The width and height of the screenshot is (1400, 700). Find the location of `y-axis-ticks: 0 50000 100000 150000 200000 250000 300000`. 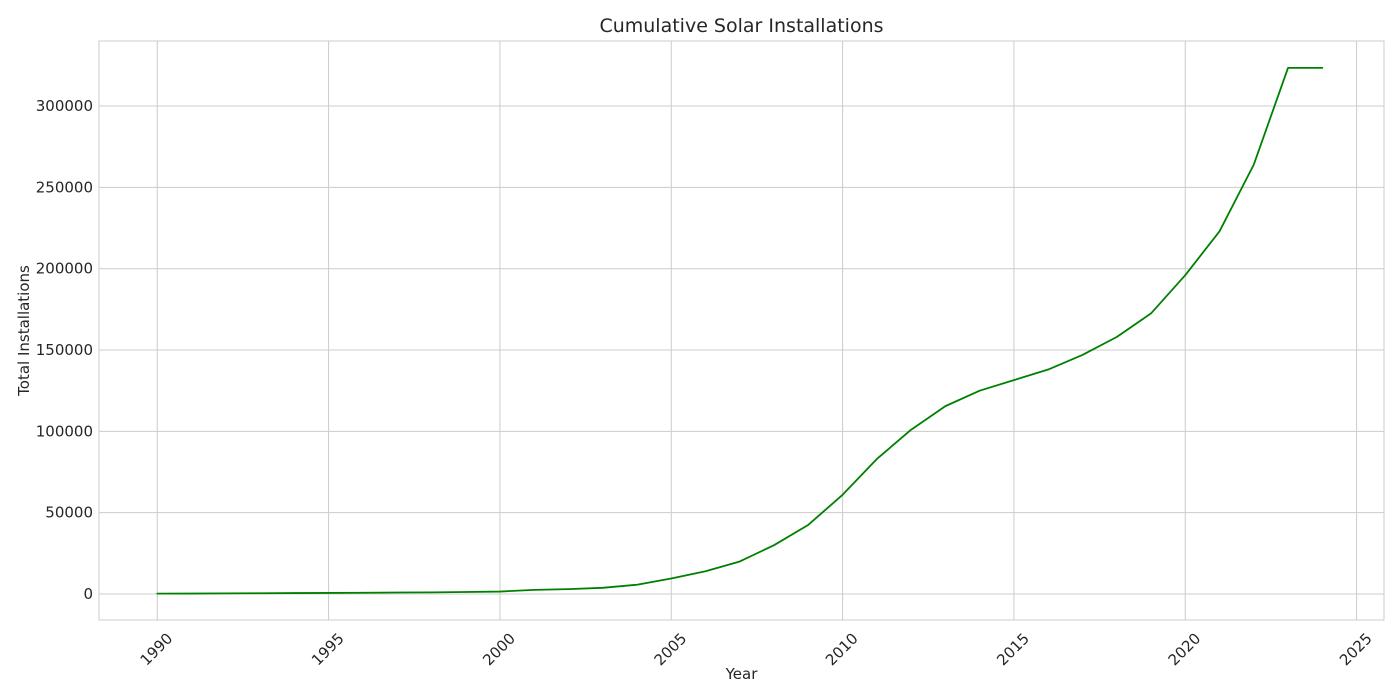

y-axis-ticks: 0 50000 100000 150000 200000 250000 300000 is located at coordinates (64, 350).